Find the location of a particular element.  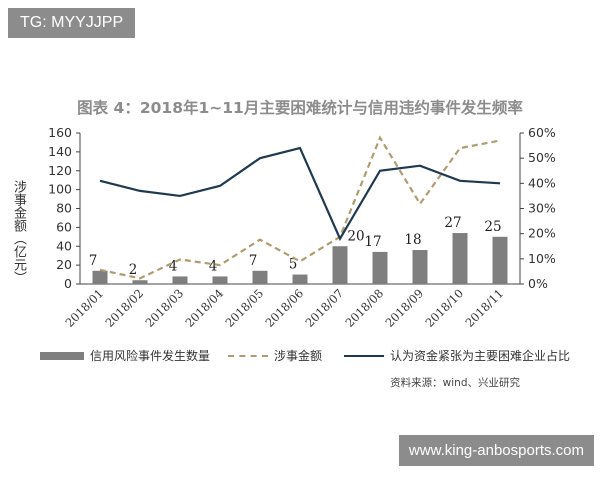

legend-label-amount: 涉事金额 is located at coordinates (298, 356).